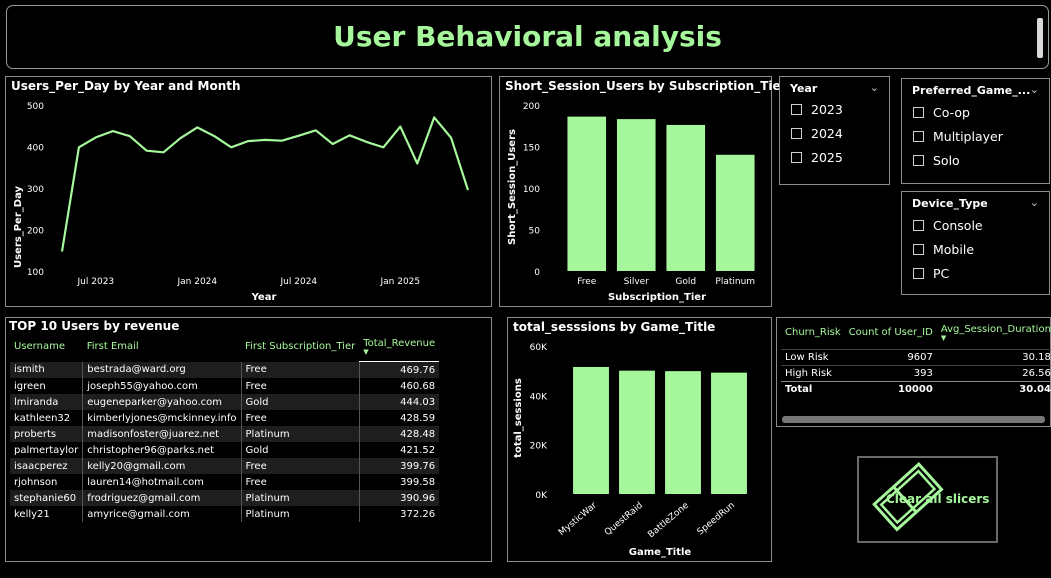 This screenshot has width=1051, height=578. What do you see at coordinates (46, 450) in the screenshot?
I see `table-cell: palmertaylor` at bounding box center [46, 450].